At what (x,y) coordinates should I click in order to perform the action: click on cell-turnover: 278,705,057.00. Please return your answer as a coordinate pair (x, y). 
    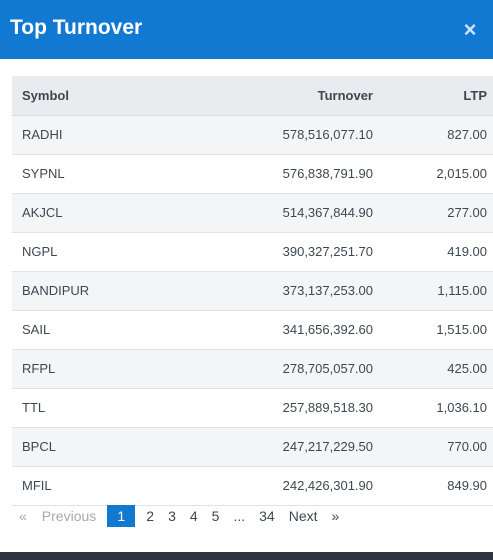
    Looking at the image, I should click on (282, 369).